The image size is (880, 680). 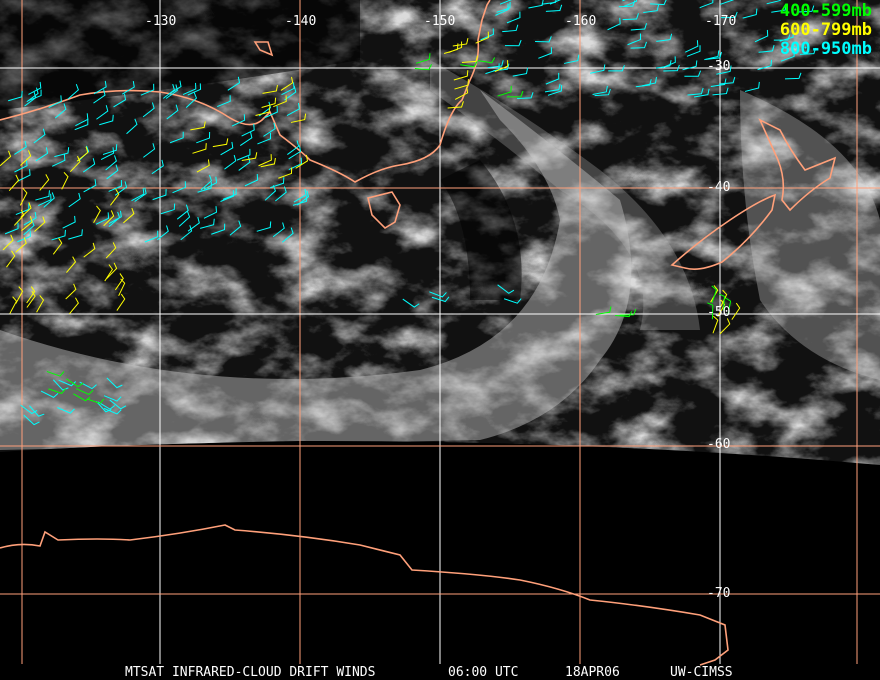 I want to click on source-label: UW-CIMSS, so click(x=701, y=672).